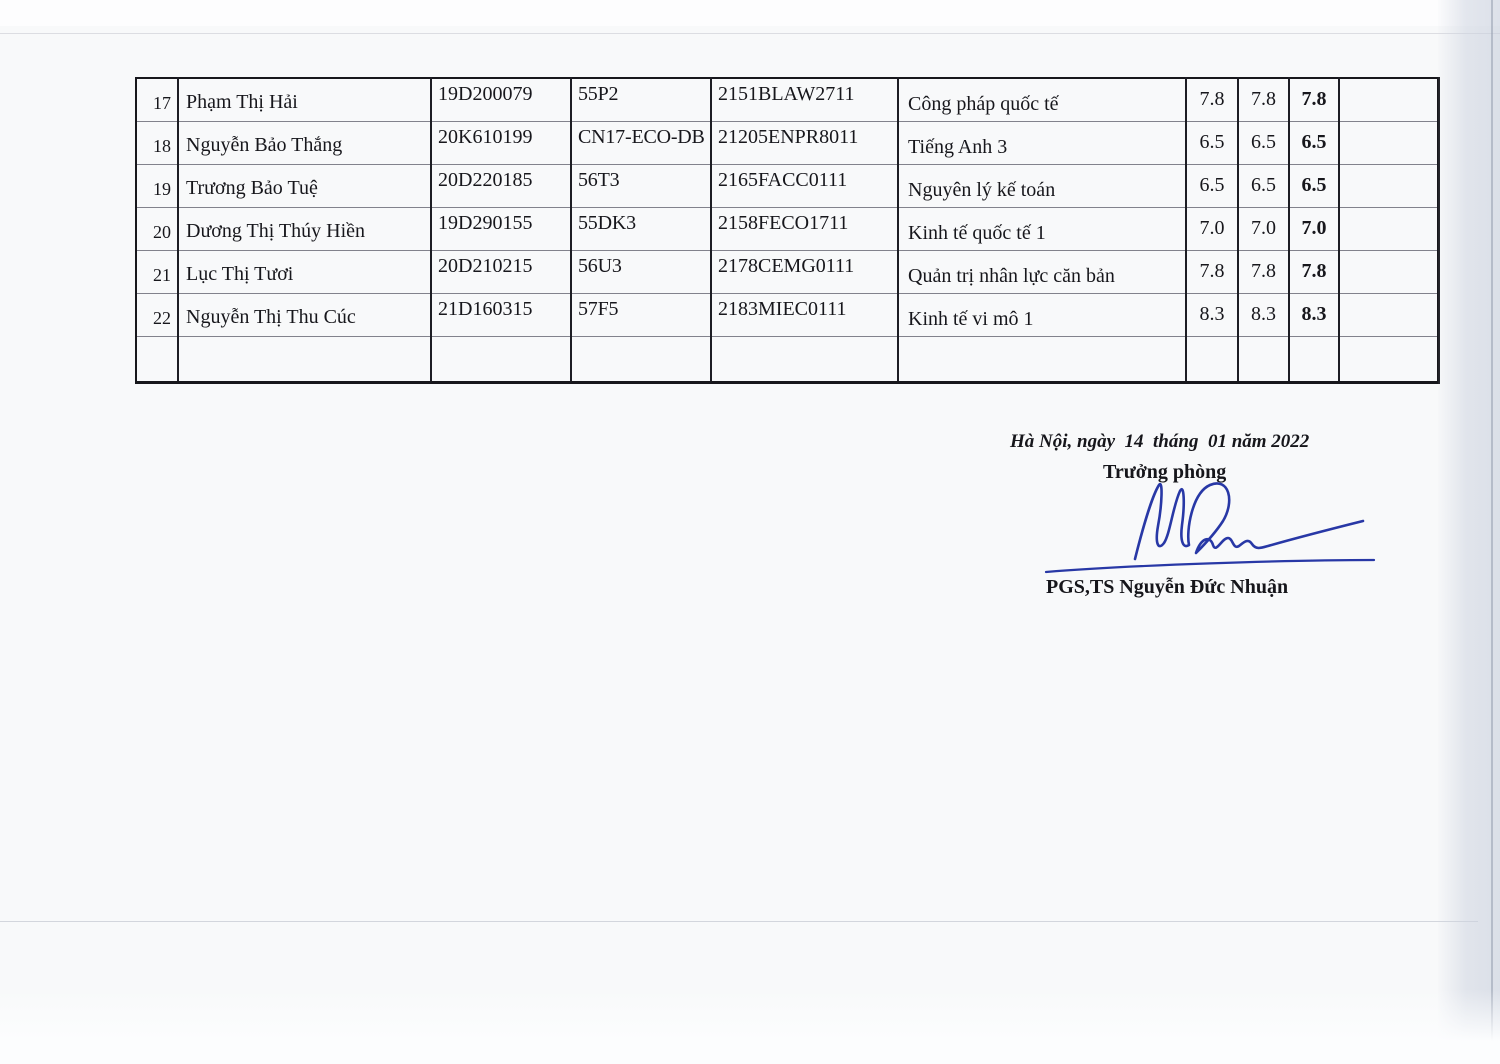 The height and width of the screenshot is (1064, 1500). I want to click on signature-ink, so click(1210, 528).